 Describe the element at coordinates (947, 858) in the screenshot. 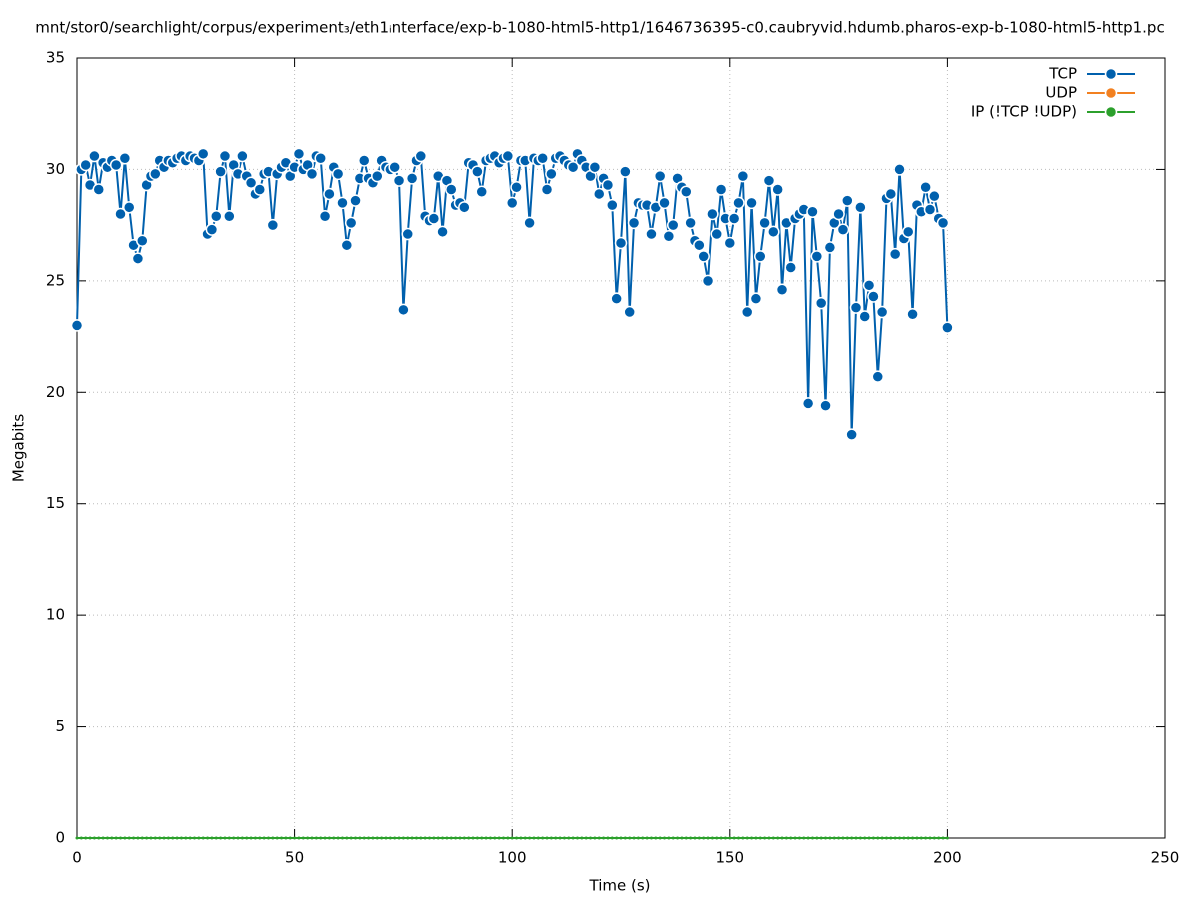

I see `x-tick-label: 200` at that location.